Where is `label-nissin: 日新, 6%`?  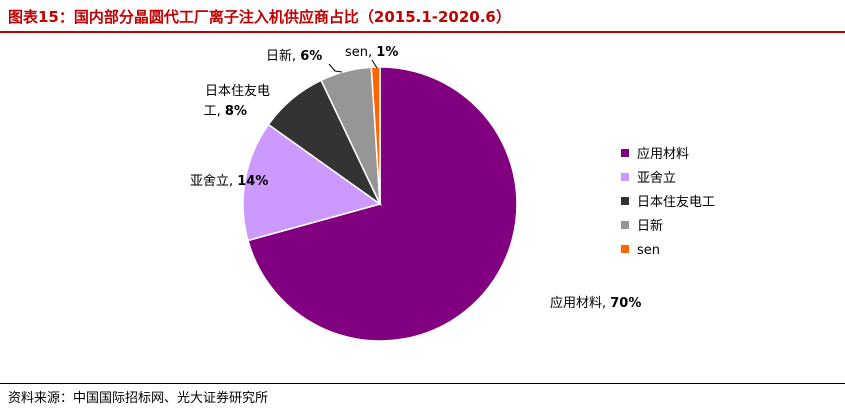
label-nissin: 日新, 6% is located at coordinates (294, 56).